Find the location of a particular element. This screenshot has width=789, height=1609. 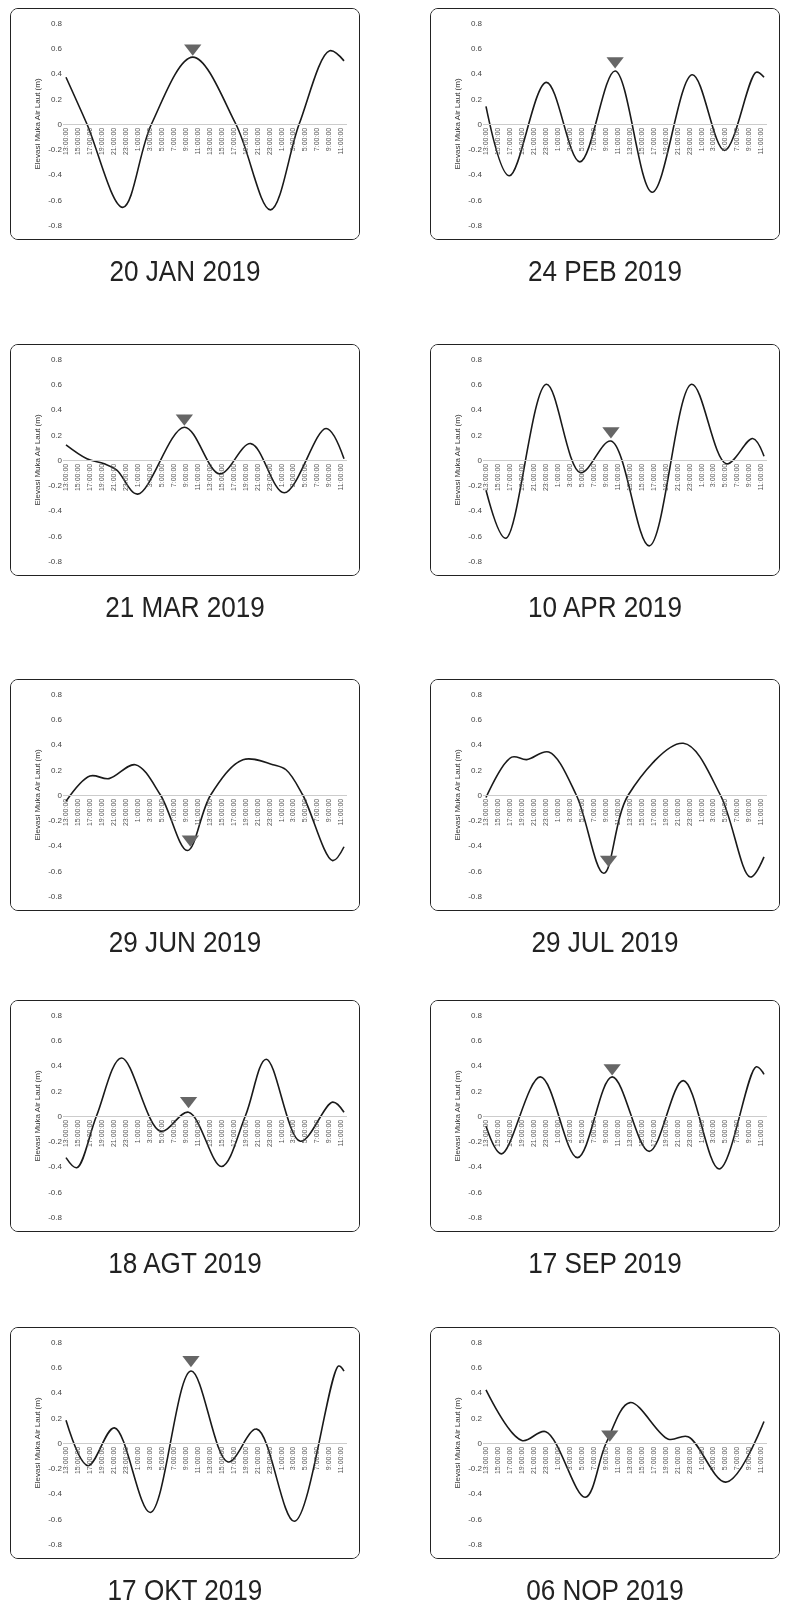

text: 17 SEP 2019 is located at coordinates (605, 1263).